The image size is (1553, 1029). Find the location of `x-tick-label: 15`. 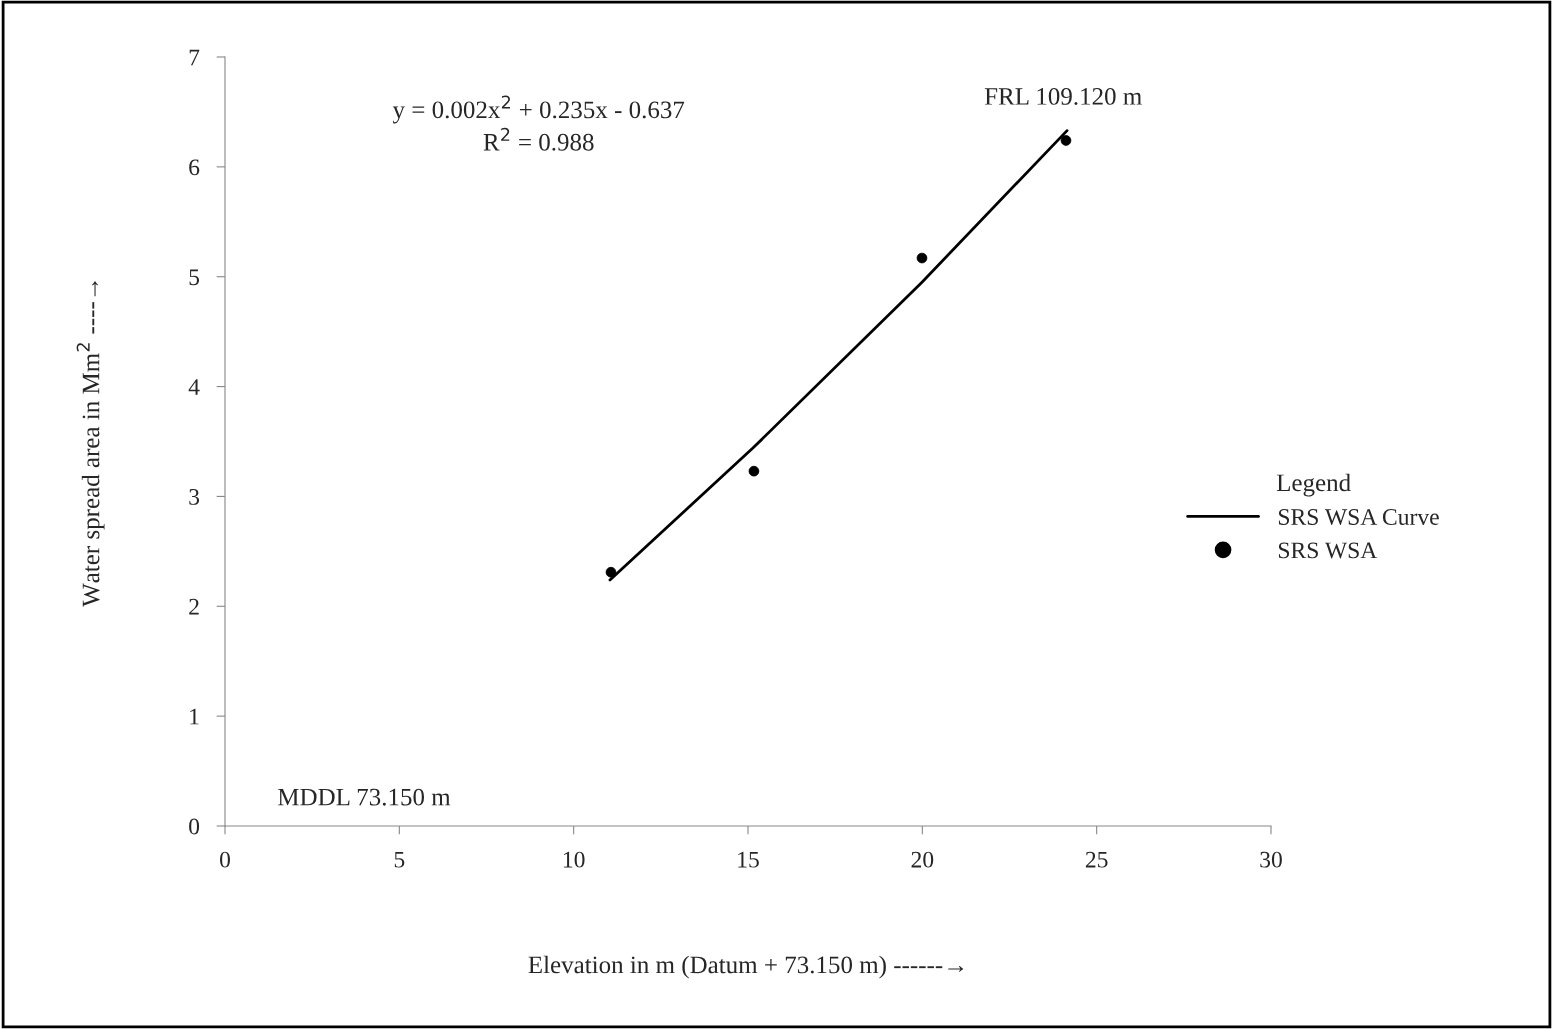

x-tick-label: 15 is located at coordinates (748, 859).